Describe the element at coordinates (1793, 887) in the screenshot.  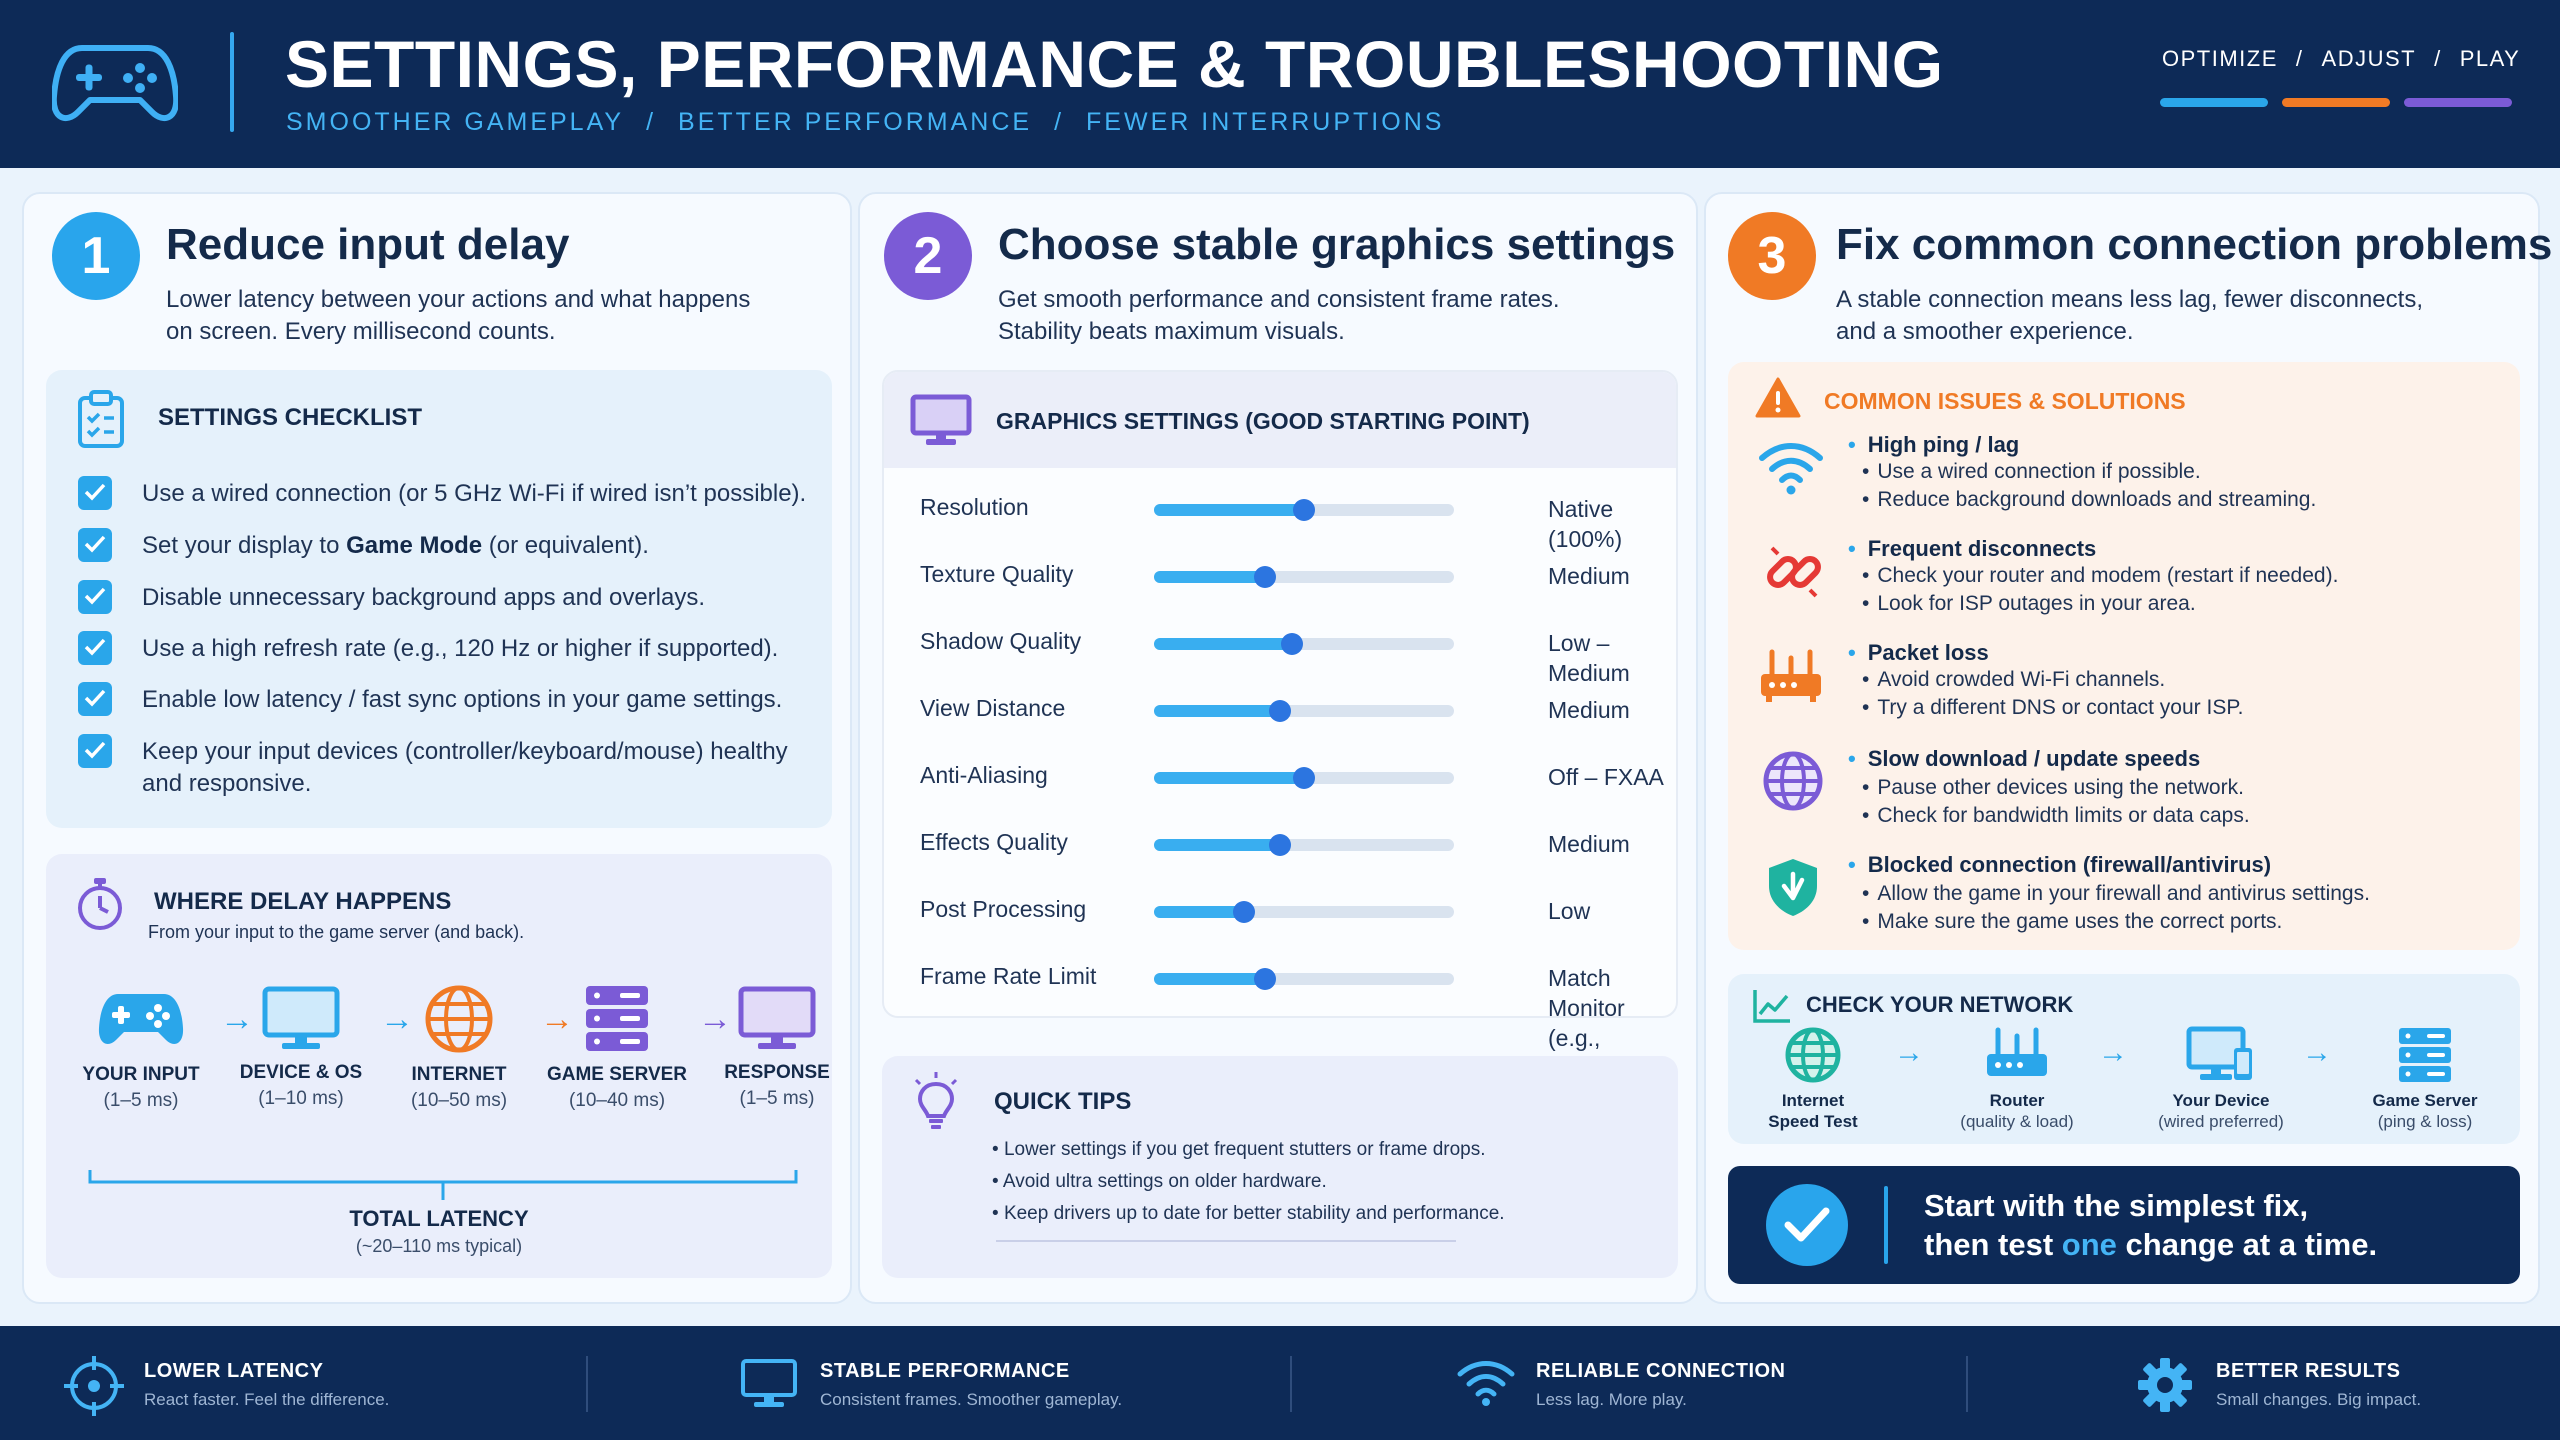
I see `shield-icon` at that location.